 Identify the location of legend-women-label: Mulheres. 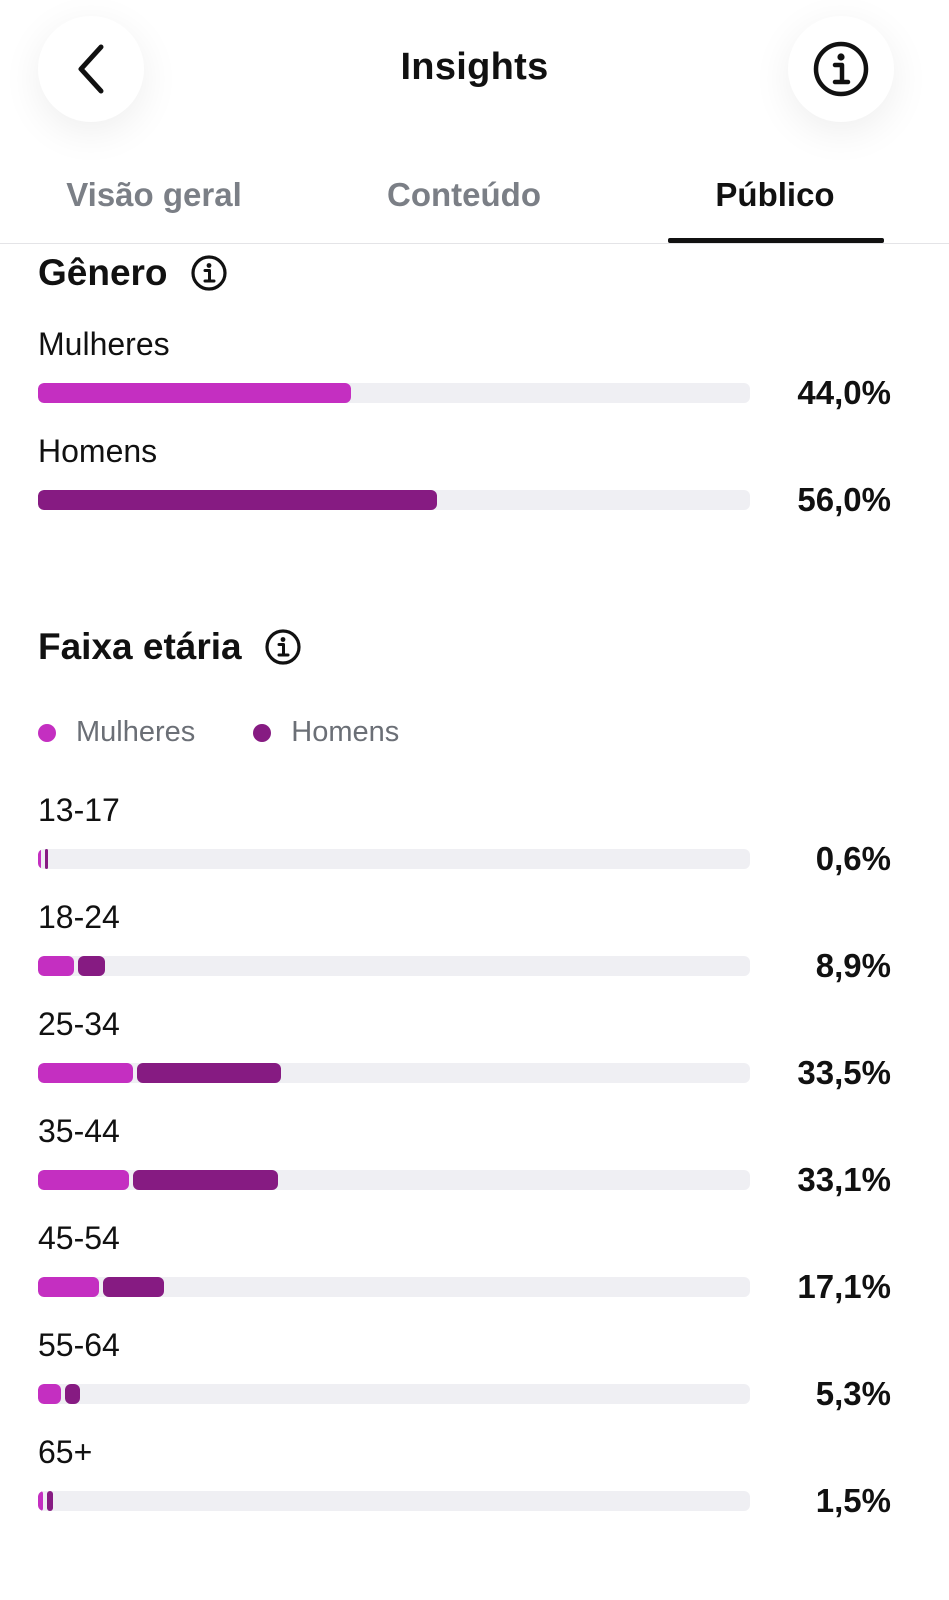
(136, 732).